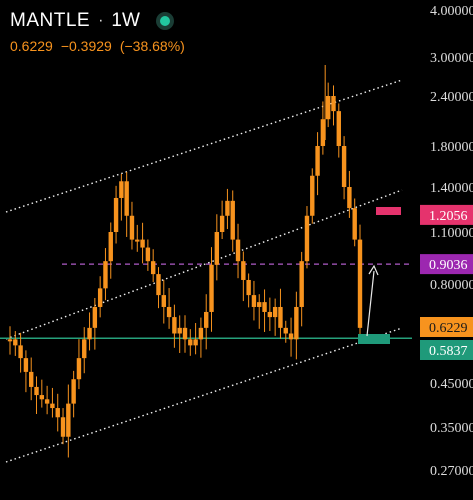  I want to click on y-tick-label-5: 1.10000, so click(451, 233).